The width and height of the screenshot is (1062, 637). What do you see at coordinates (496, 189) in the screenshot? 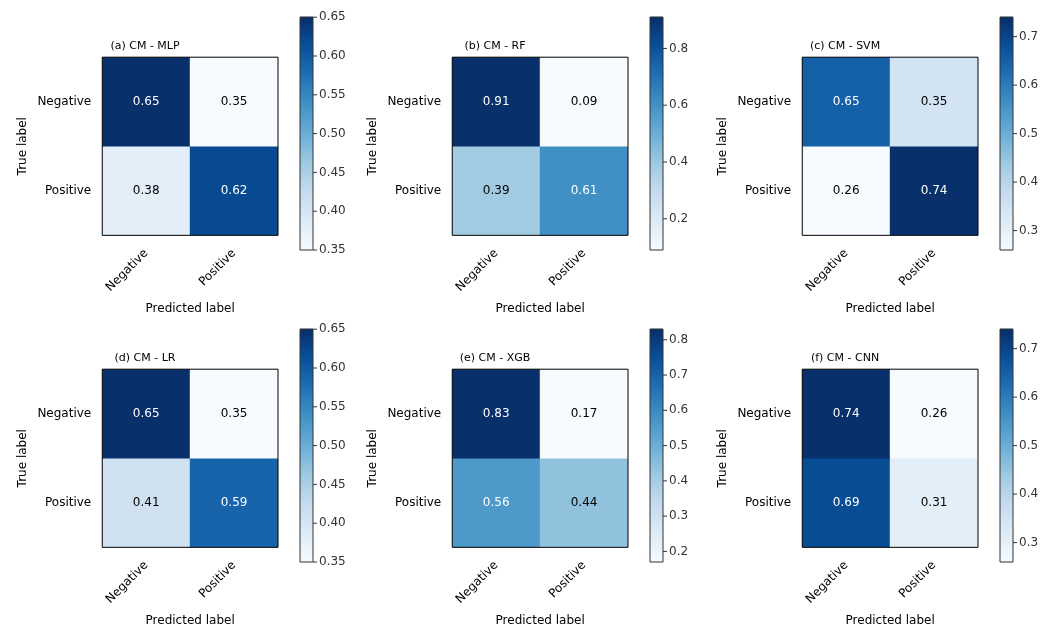
I see `data-label: 0.39` at bounding box center [496, 189].